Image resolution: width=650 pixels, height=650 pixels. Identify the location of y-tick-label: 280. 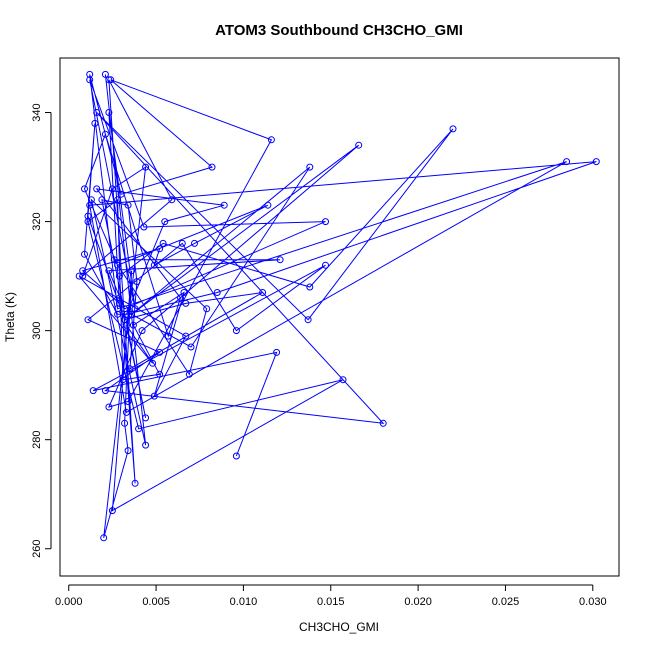
(37, 440).